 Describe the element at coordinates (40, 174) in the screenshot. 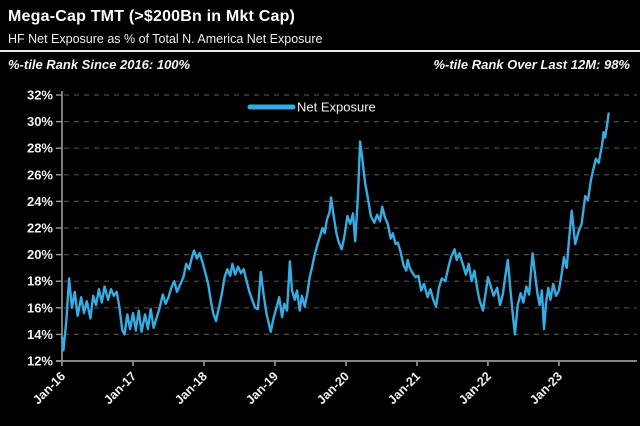

I see `y-tick-label: 26%` at that location.